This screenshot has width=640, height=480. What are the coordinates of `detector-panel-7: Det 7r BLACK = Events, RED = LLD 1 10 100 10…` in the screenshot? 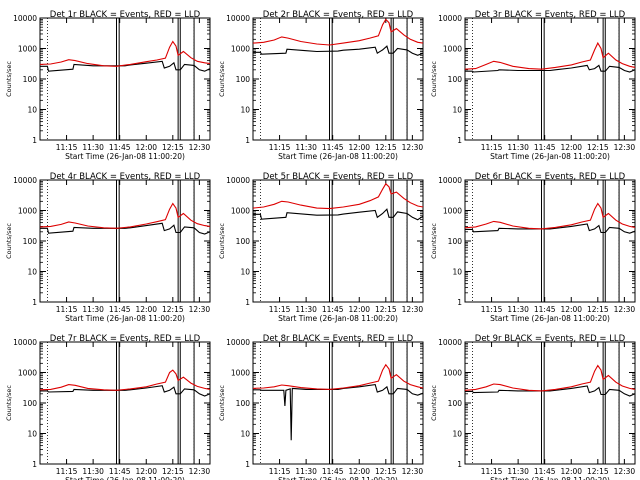 It's located at (108, 407).